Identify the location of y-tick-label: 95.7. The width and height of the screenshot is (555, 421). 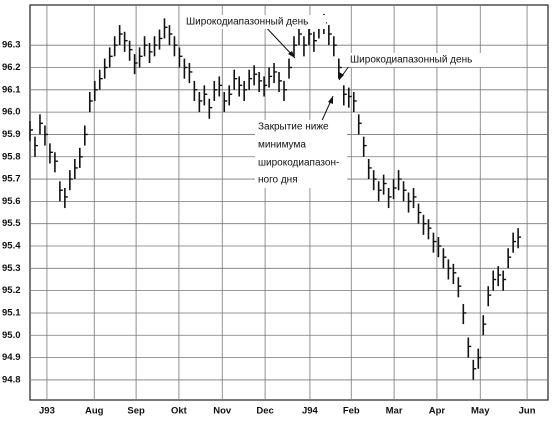
(11, 179).